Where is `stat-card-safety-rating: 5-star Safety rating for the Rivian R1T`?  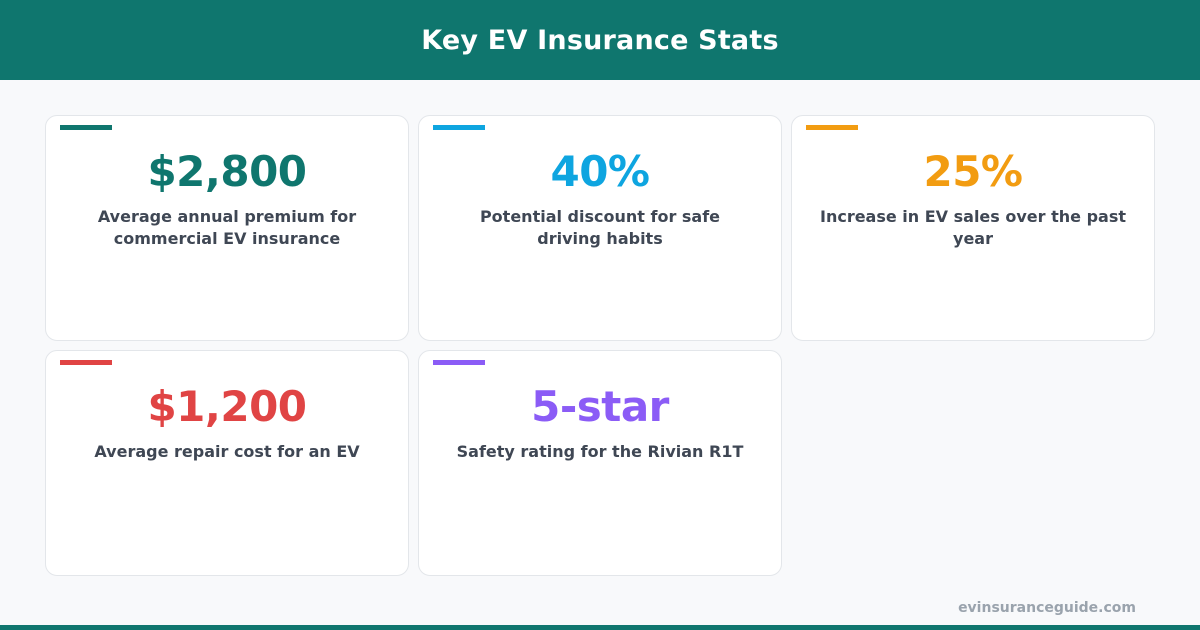
stat-card-safety-rating: 5-star Safety rating for the Rivian R1T is located at coordinates (600, 463).